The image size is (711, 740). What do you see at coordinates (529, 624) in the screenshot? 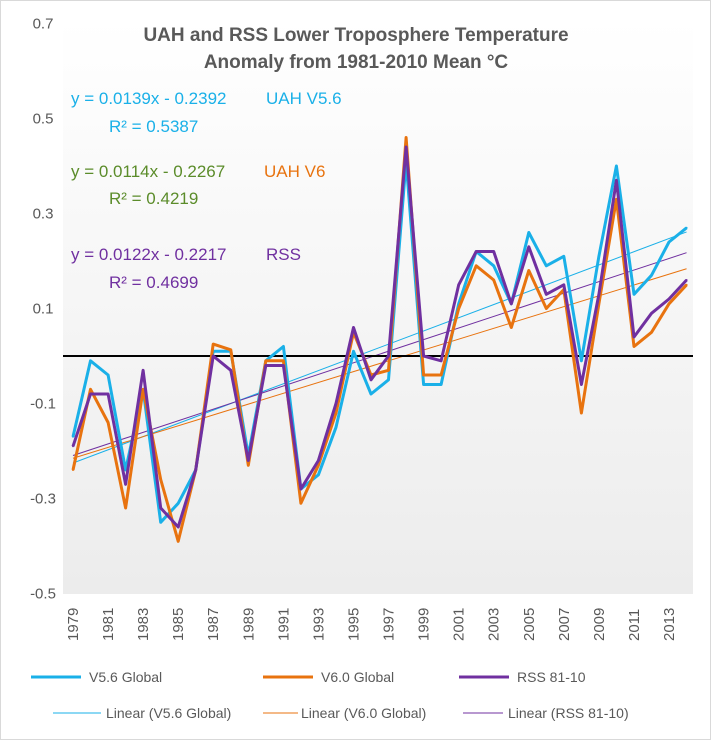
I see `x-tick-label: 2005` at bounding box center [529, 624].